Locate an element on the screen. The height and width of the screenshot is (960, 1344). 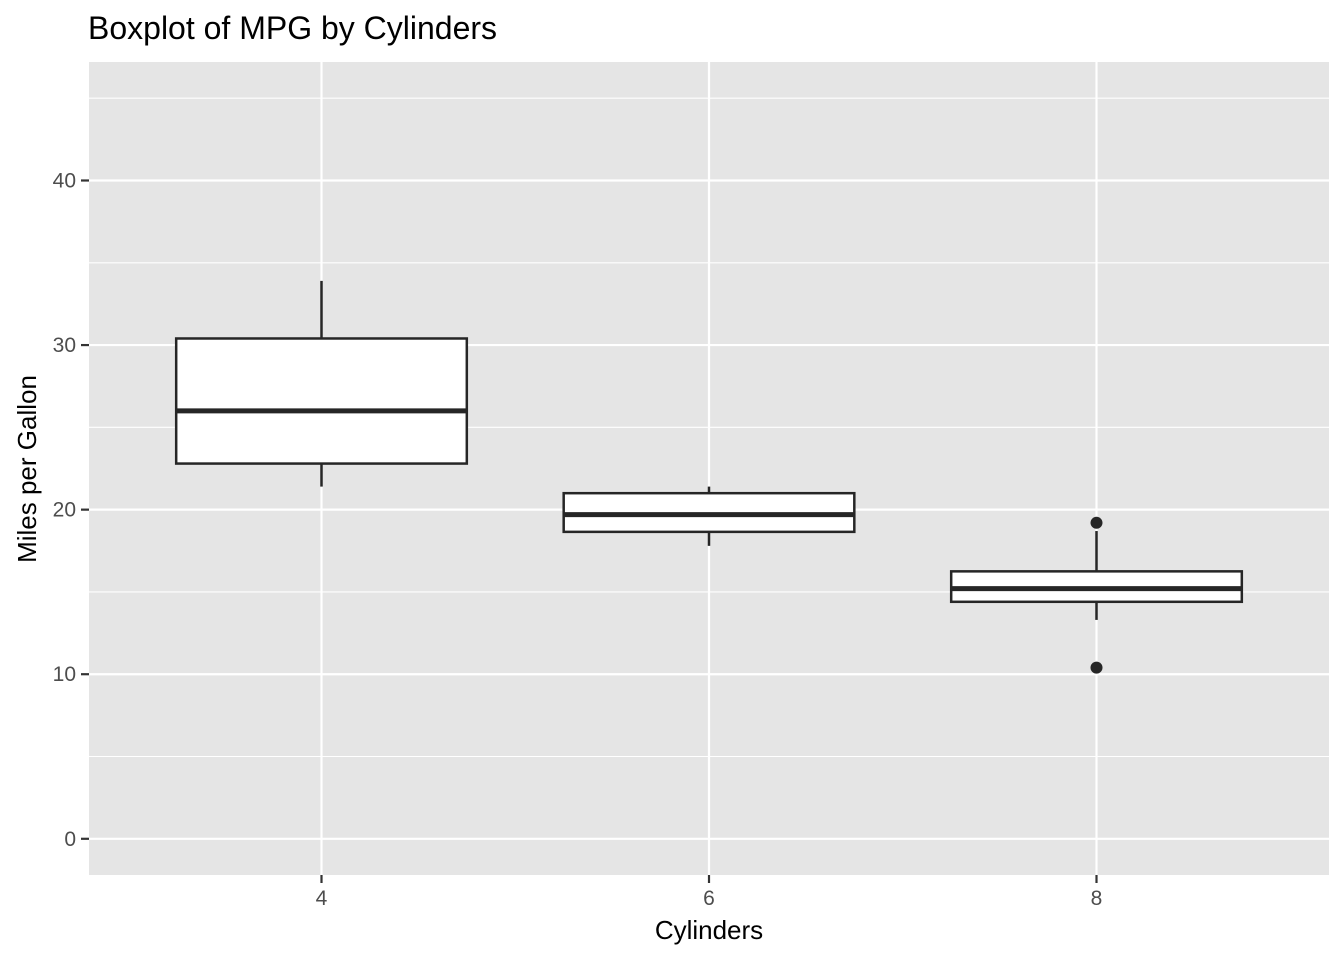
x-tick-label: 4 is located at coordinates (322, 898).